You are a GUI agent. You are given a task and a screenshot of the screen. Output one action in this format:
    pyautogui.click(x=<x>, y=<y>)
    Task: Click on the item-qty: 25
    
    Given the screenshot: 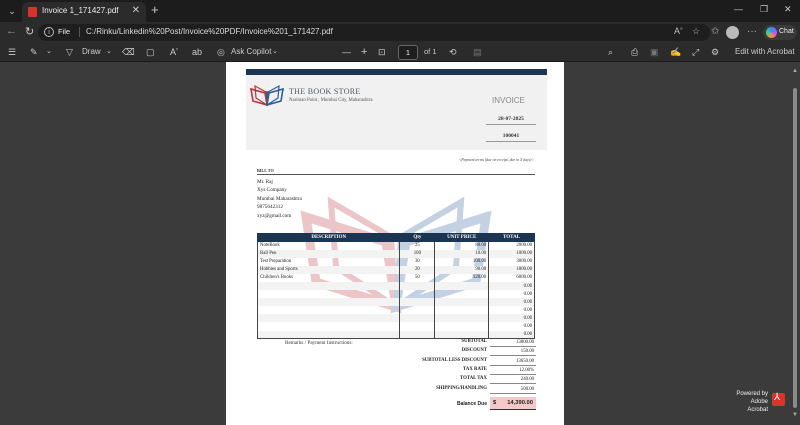 What is the action you would take?
    pyautogui.click(x=417, y=245)
    